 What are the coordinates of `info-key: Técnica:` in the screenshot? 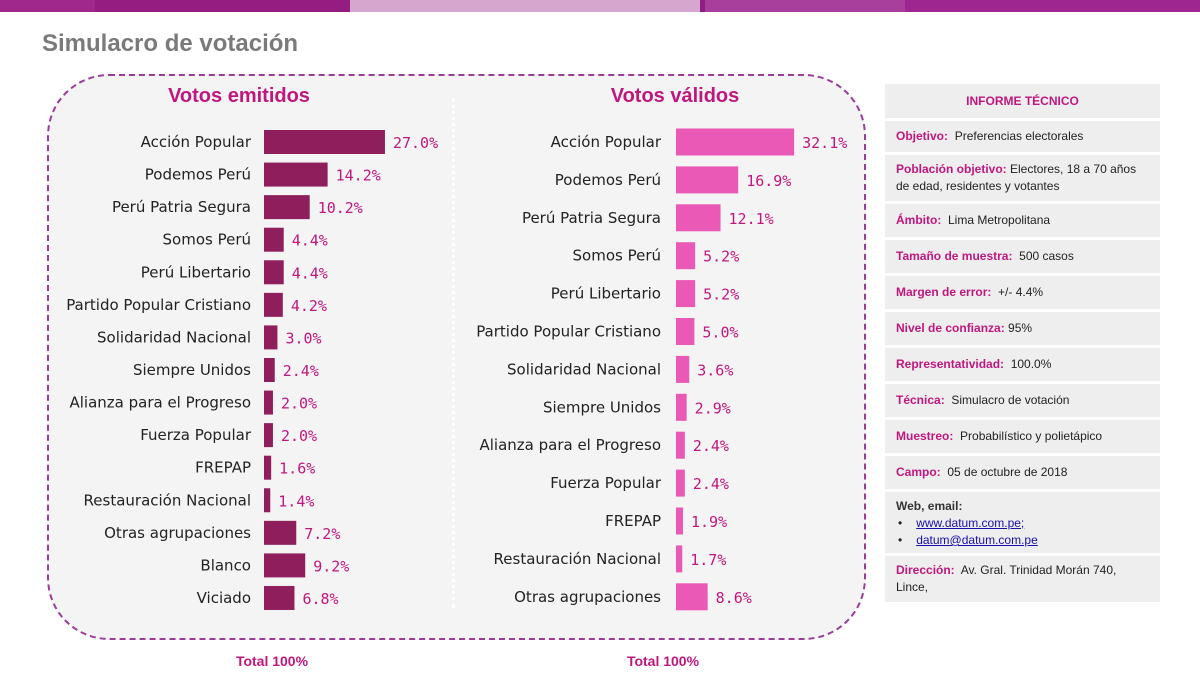 It's located at (920, 400).